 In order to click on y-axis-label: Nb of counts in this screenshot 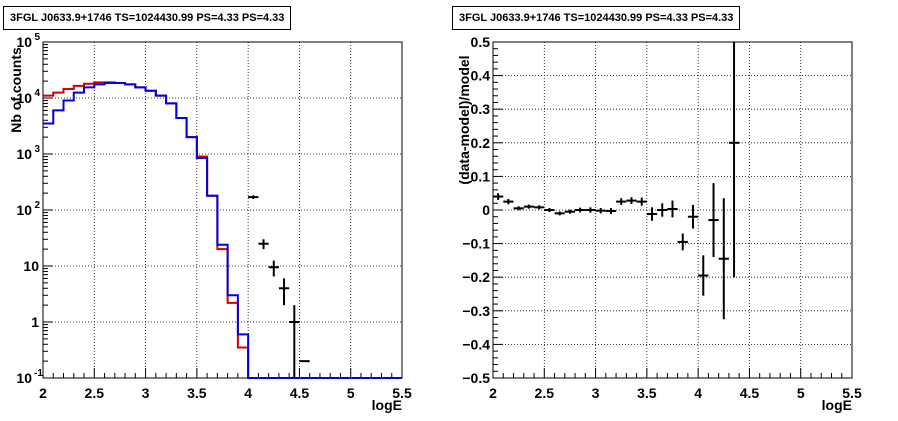, I will do `click(16, 90)`.